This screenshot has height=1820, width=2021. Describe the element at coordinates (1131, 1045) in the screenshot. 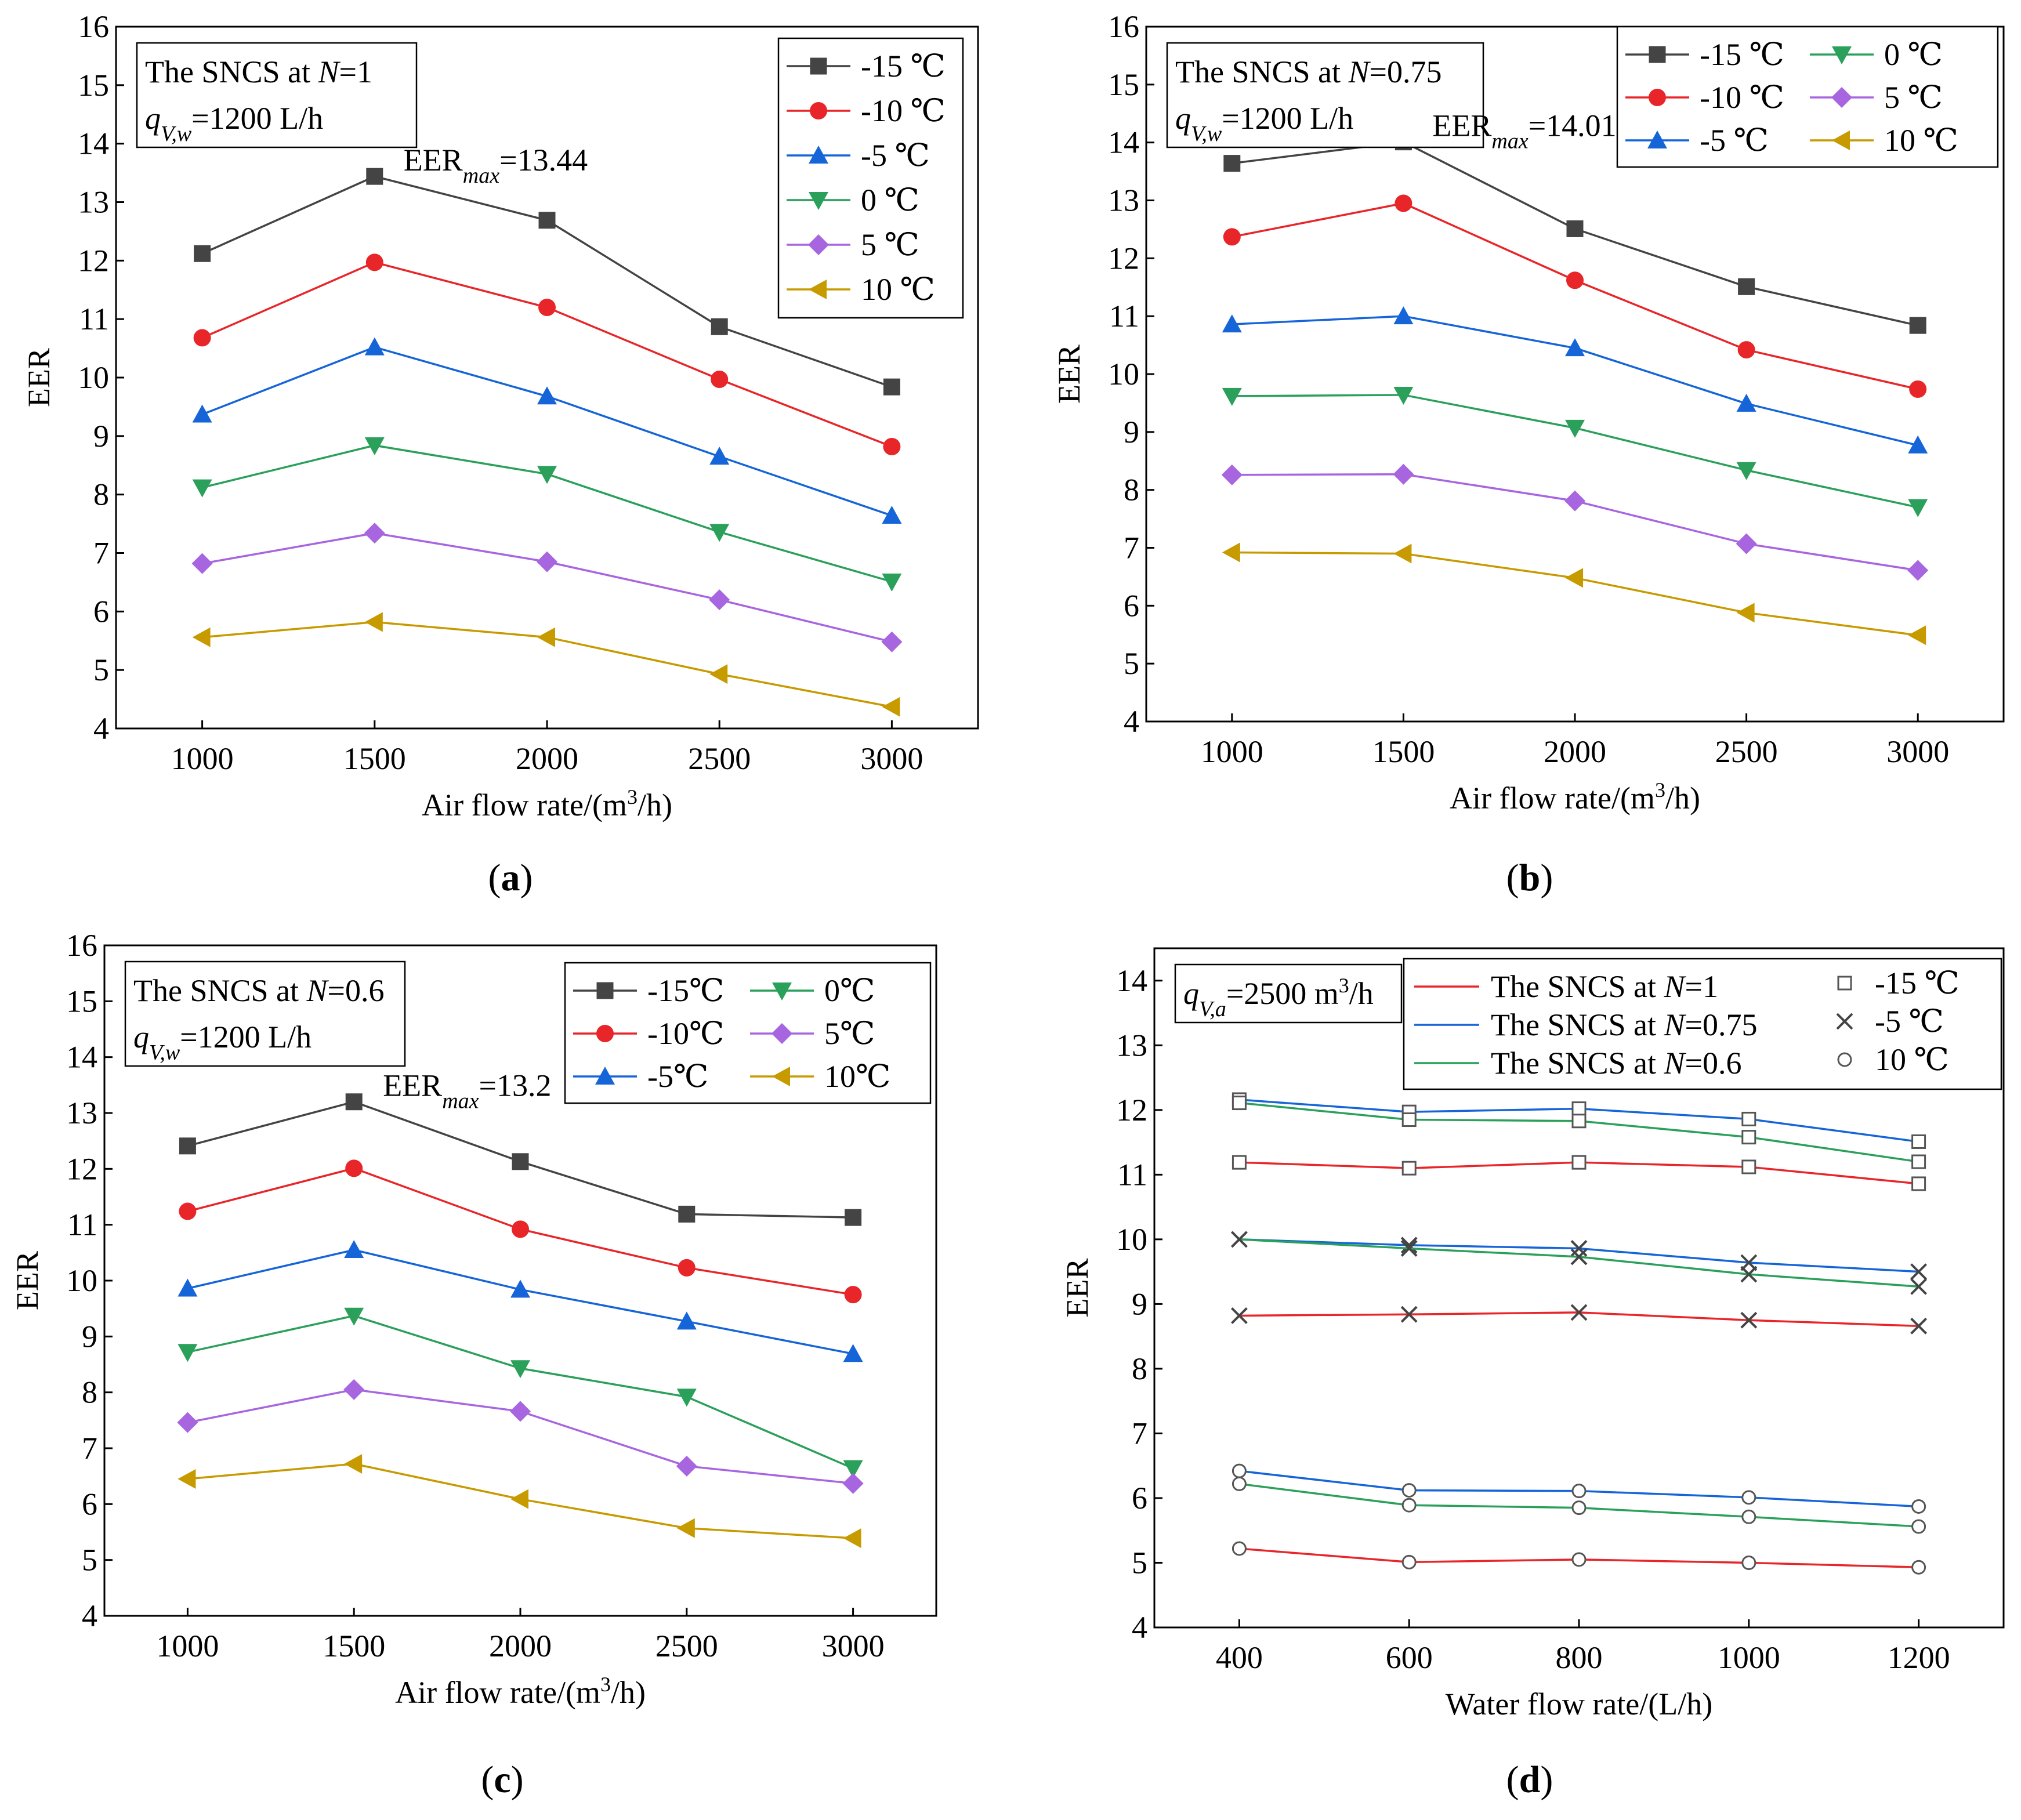

I see `y-tick-label: 13` at that location.